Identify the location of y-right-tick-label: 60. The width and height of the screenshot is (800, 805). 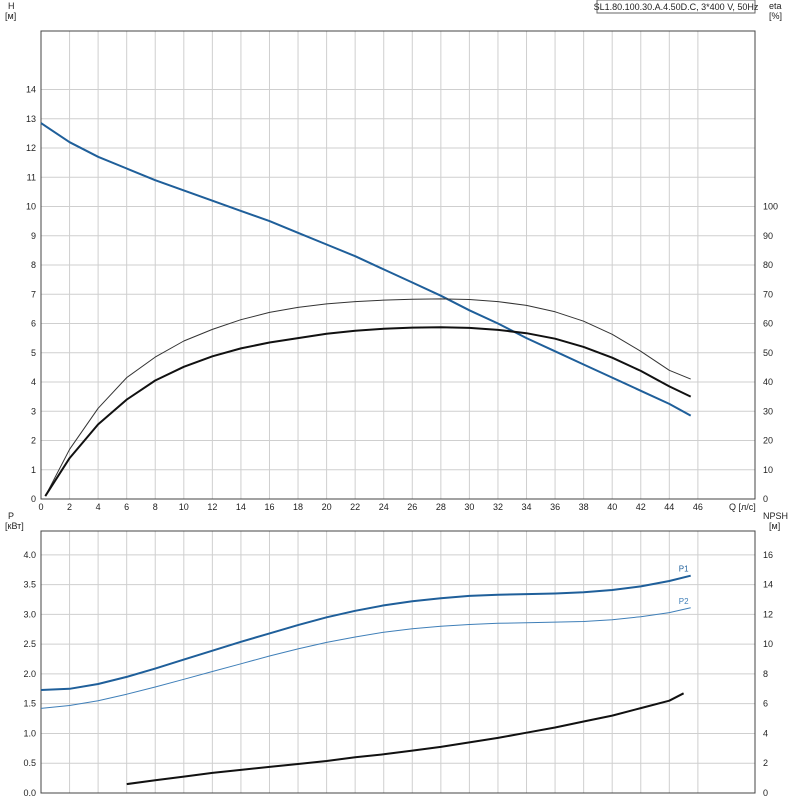
(768, 324).